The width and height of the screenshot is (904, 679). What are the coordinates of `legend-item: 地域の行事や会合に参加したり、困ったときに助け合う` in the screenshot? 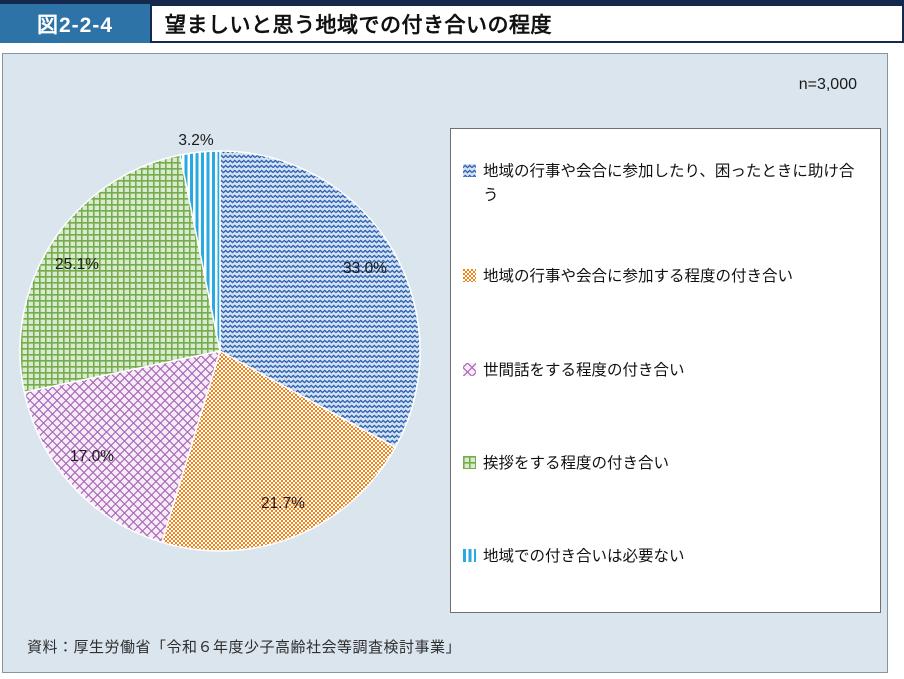 It's located at (665, 183).